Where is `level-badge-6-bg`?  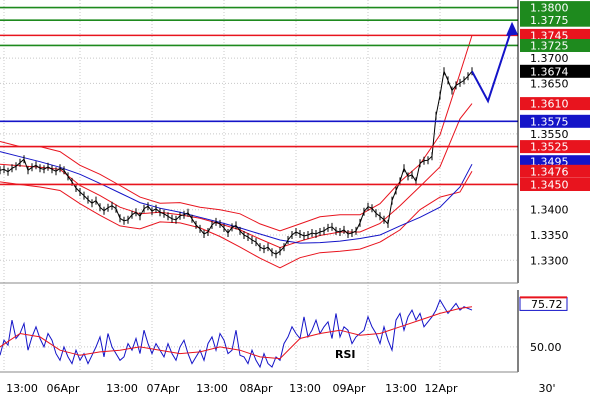
level-badge-6-bg is located at coordinates (555, 184).